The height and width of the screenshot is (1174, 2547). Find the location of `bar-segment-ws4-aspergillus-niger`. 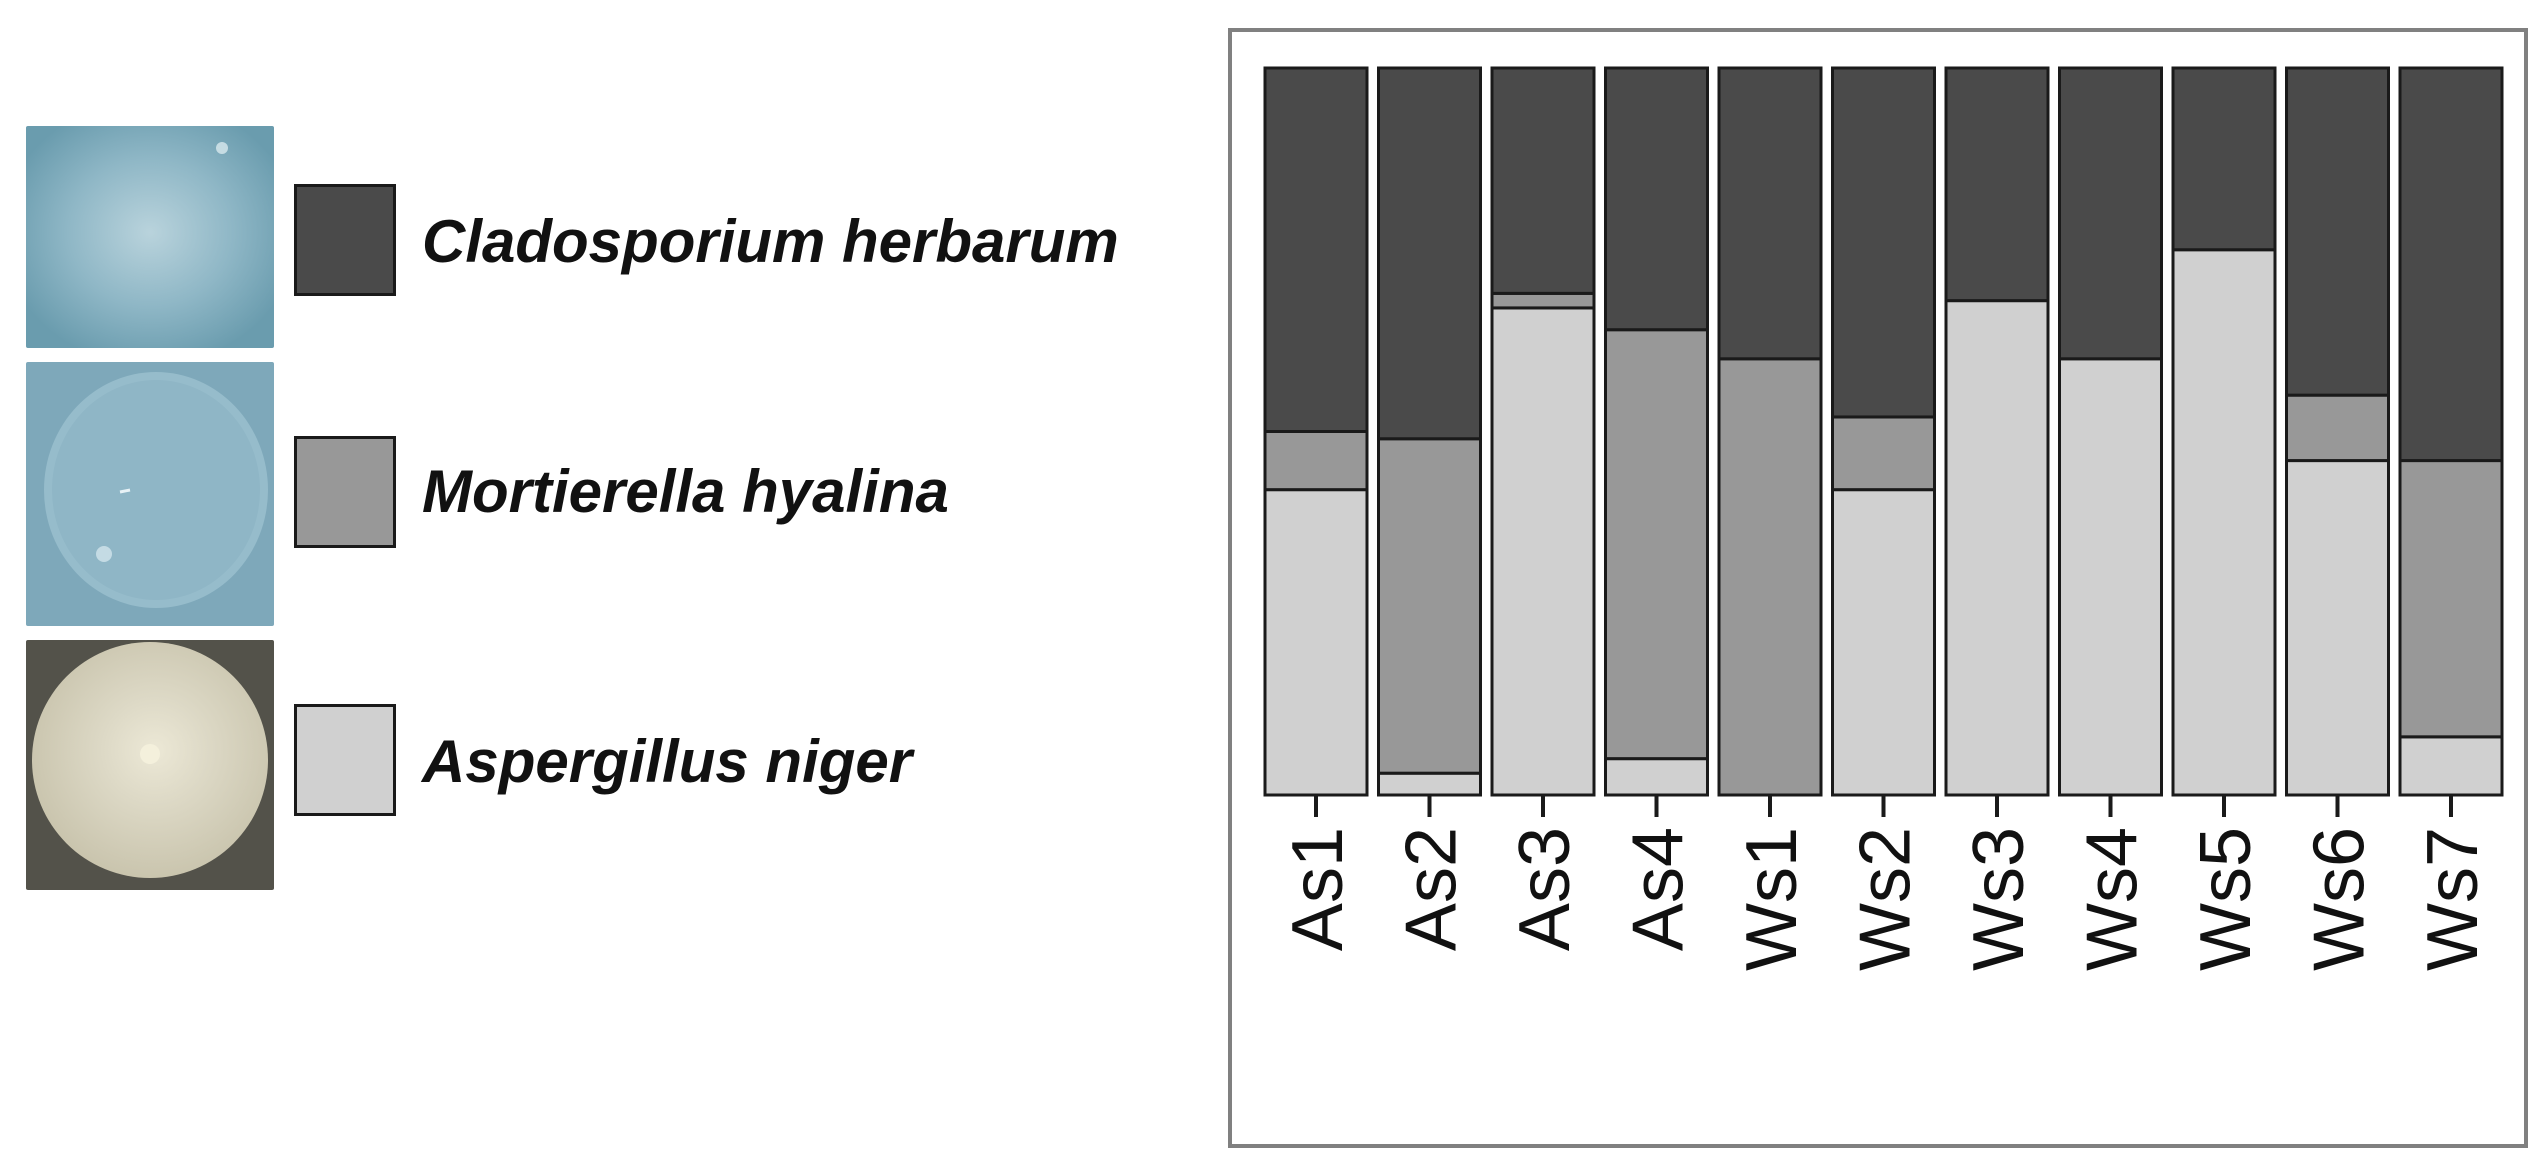

bar-segment-ws4-aspergillus-niger is located at coordinates (2110, 577).